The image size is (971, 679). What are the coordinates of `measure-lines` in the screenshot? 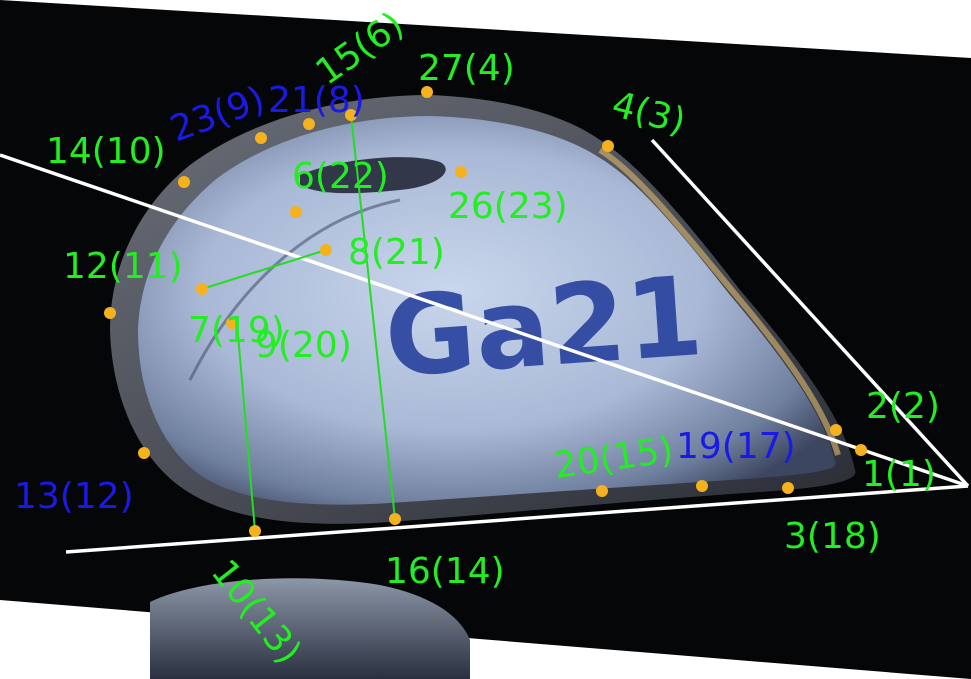 It's located at (298, 323).